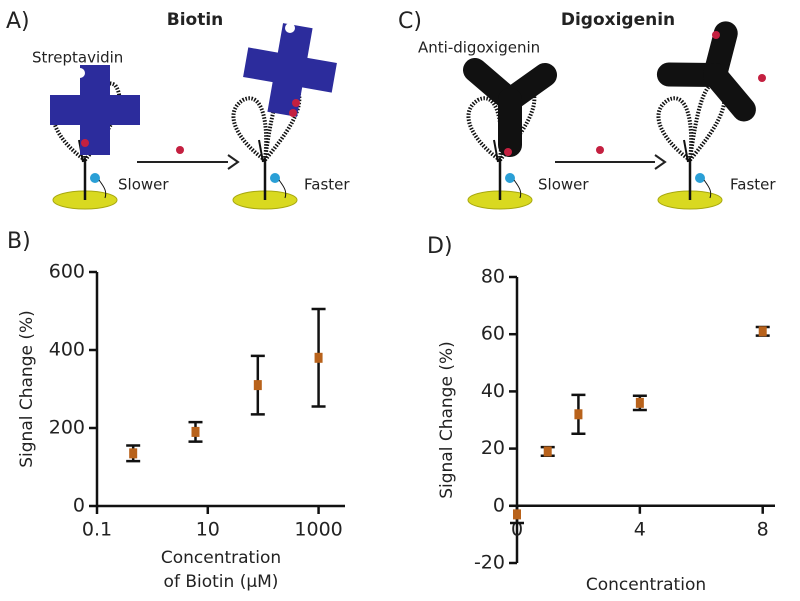 Image resolution: width=800 pixels, height=601 pixels. Describe the element at coordinates (208, 530) in the screenshot. I see `x-tick-label: 10` at that location.